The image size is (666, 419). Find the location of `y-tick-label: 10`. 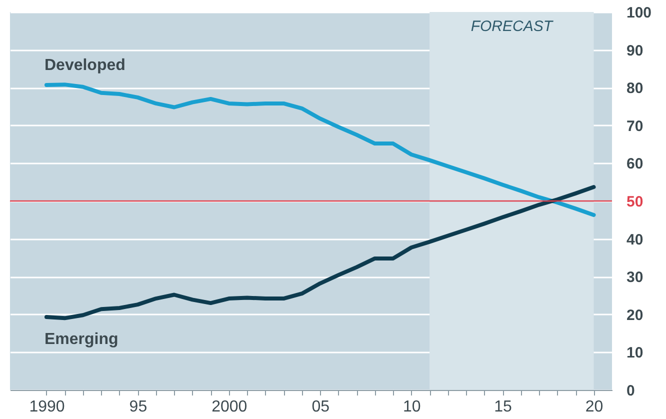

y-tick-label: 10 is located at coordinates (635, 353).